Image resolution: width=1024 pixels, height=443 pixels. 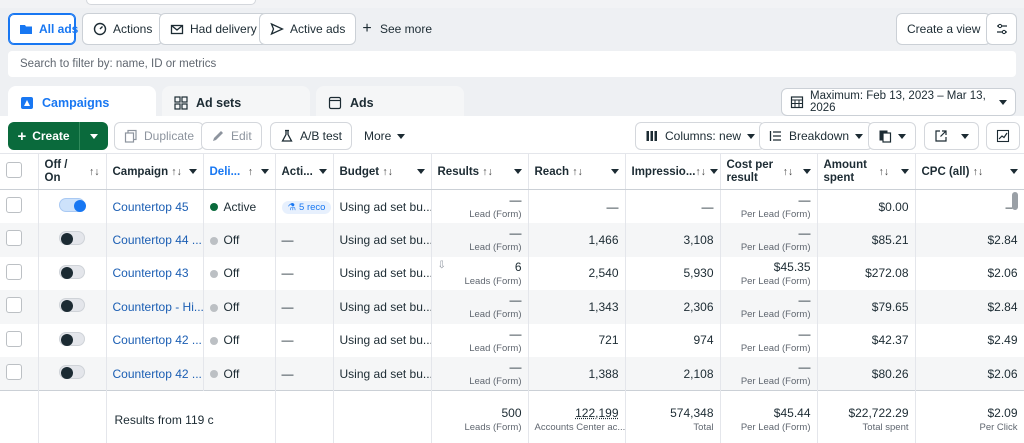 What do you see at coordinates (239, 172) in the screenshot?
I see `header-delivery: Deli... ↑` at bounding box center [239, 172].